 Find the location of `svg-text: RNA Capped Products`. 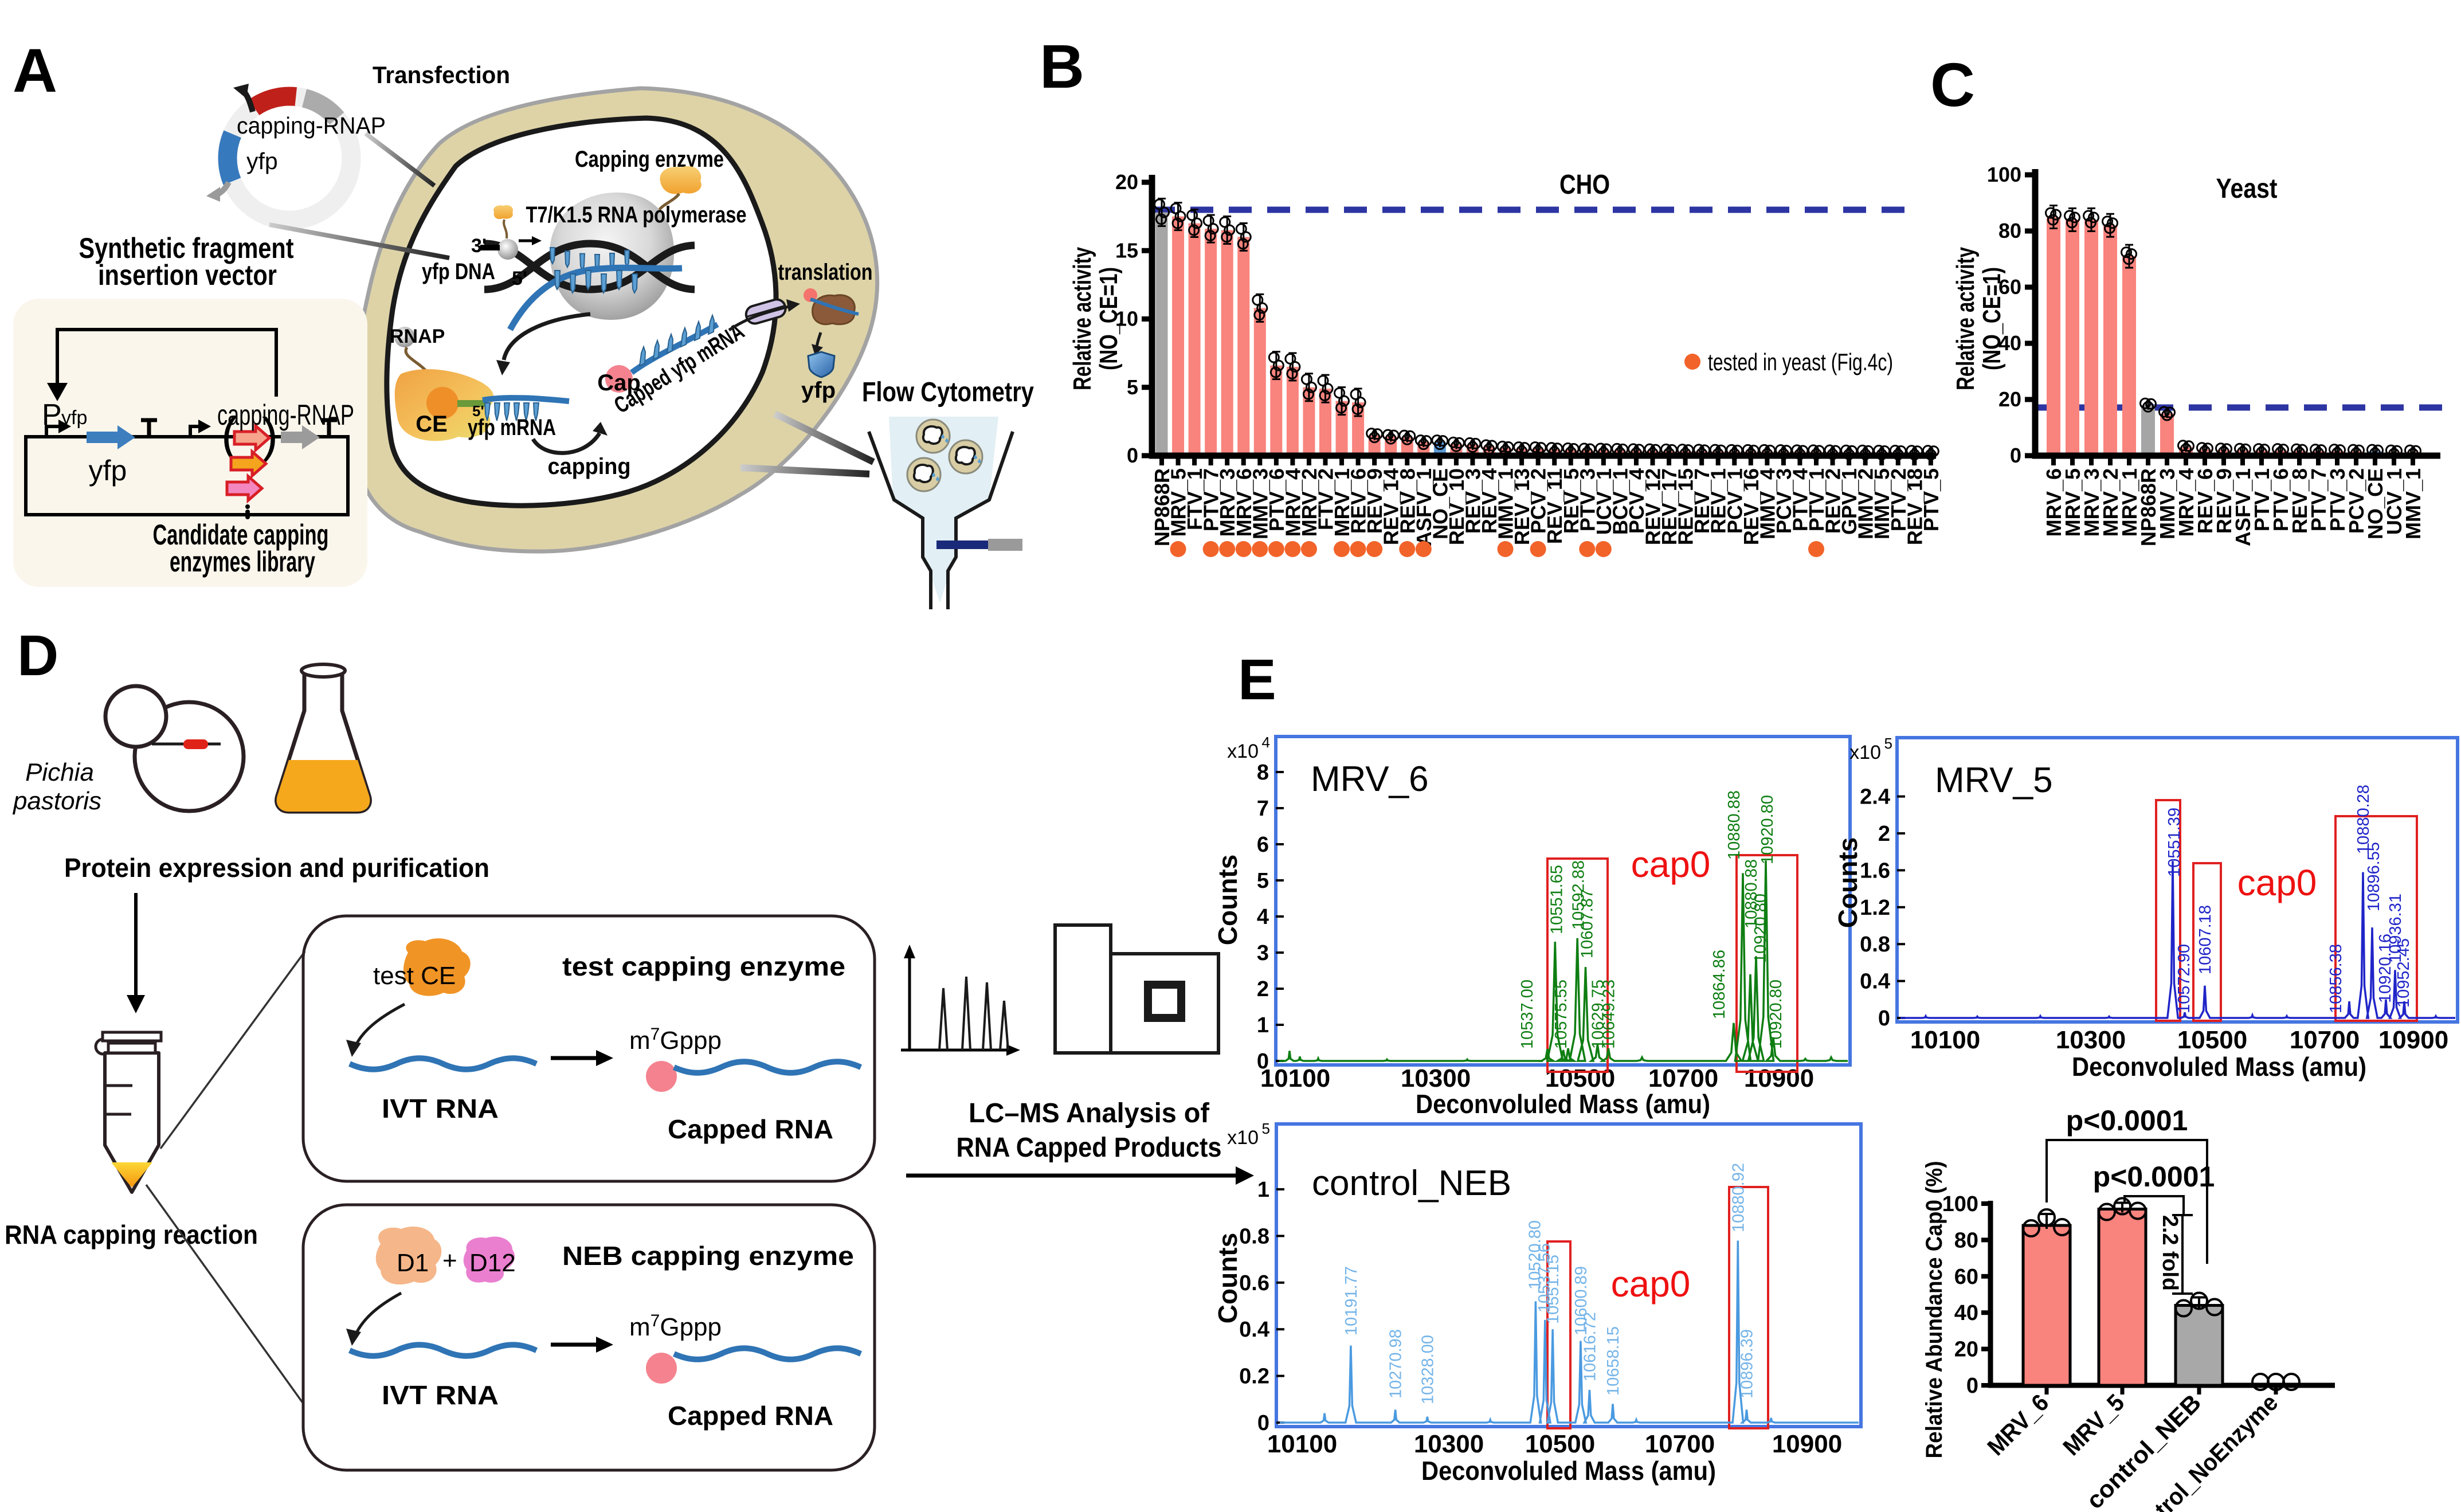

svg-text: RNA Capped Products is located at coordinates (1090, 1148).